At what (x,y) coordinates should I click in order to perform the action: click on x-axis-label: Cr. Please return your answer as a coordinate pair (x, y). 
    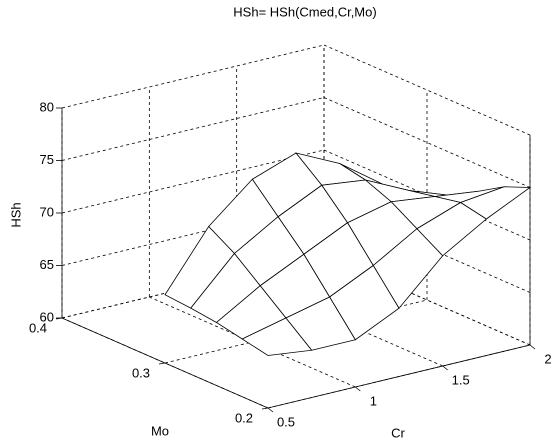
    Looking at the image, I should click on (398, 432).